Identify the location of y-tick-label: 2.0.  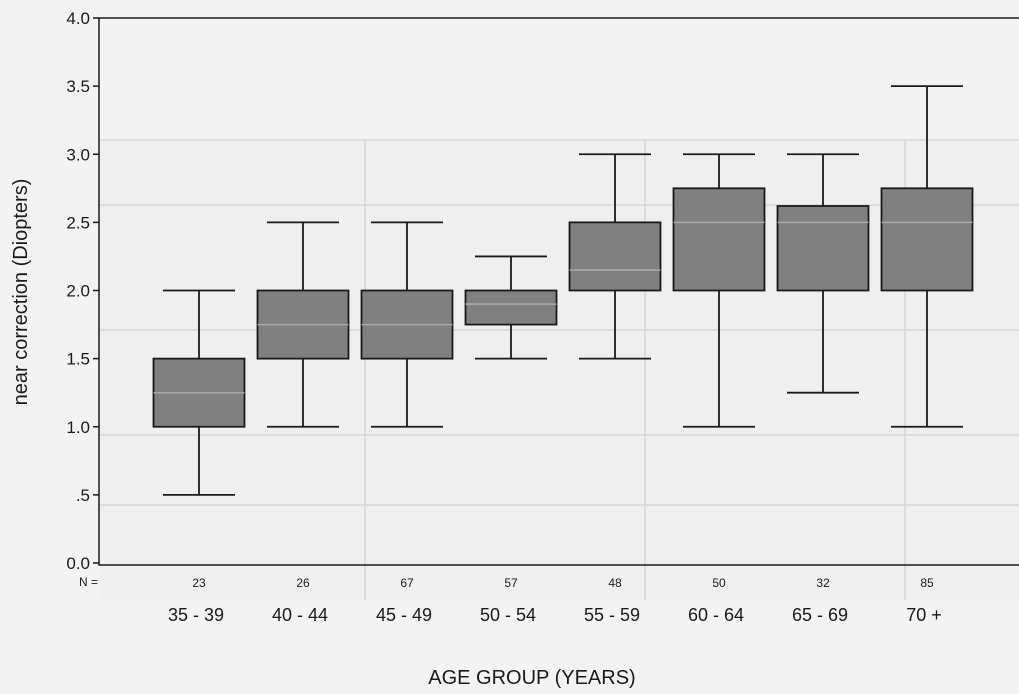
(78, 291).